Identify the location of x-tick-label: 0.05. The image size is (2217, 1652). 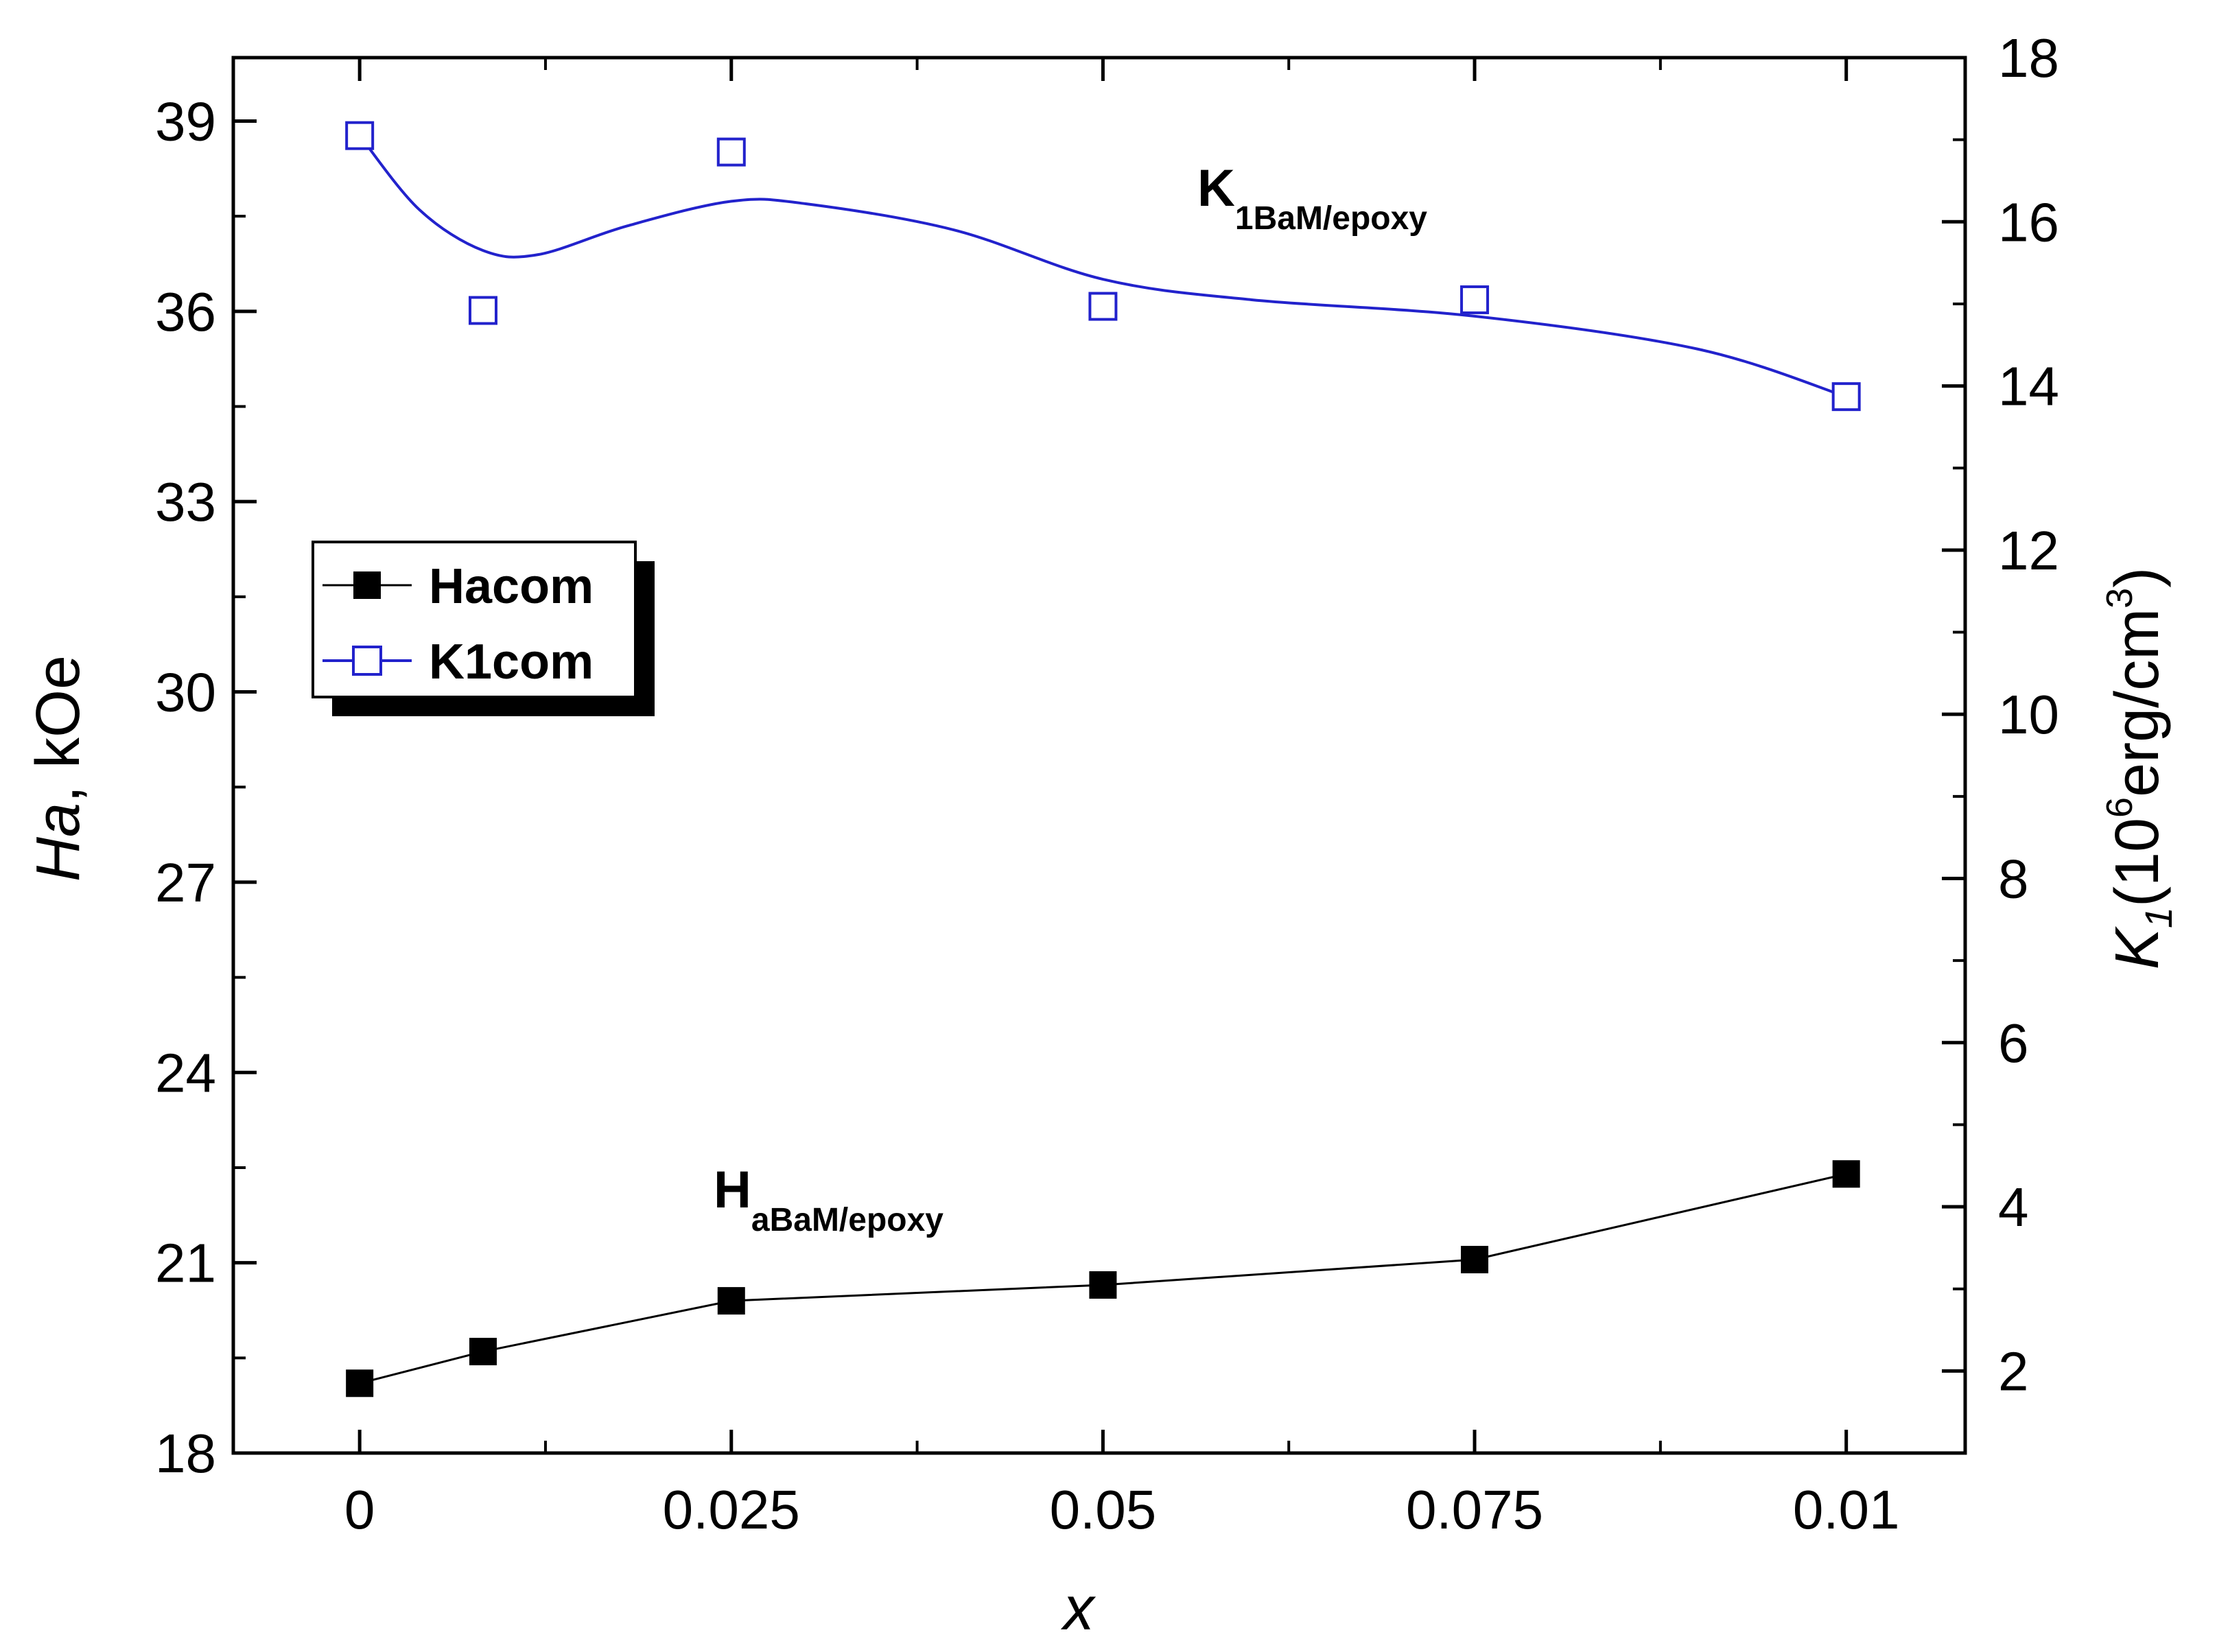
(1103, 1509).